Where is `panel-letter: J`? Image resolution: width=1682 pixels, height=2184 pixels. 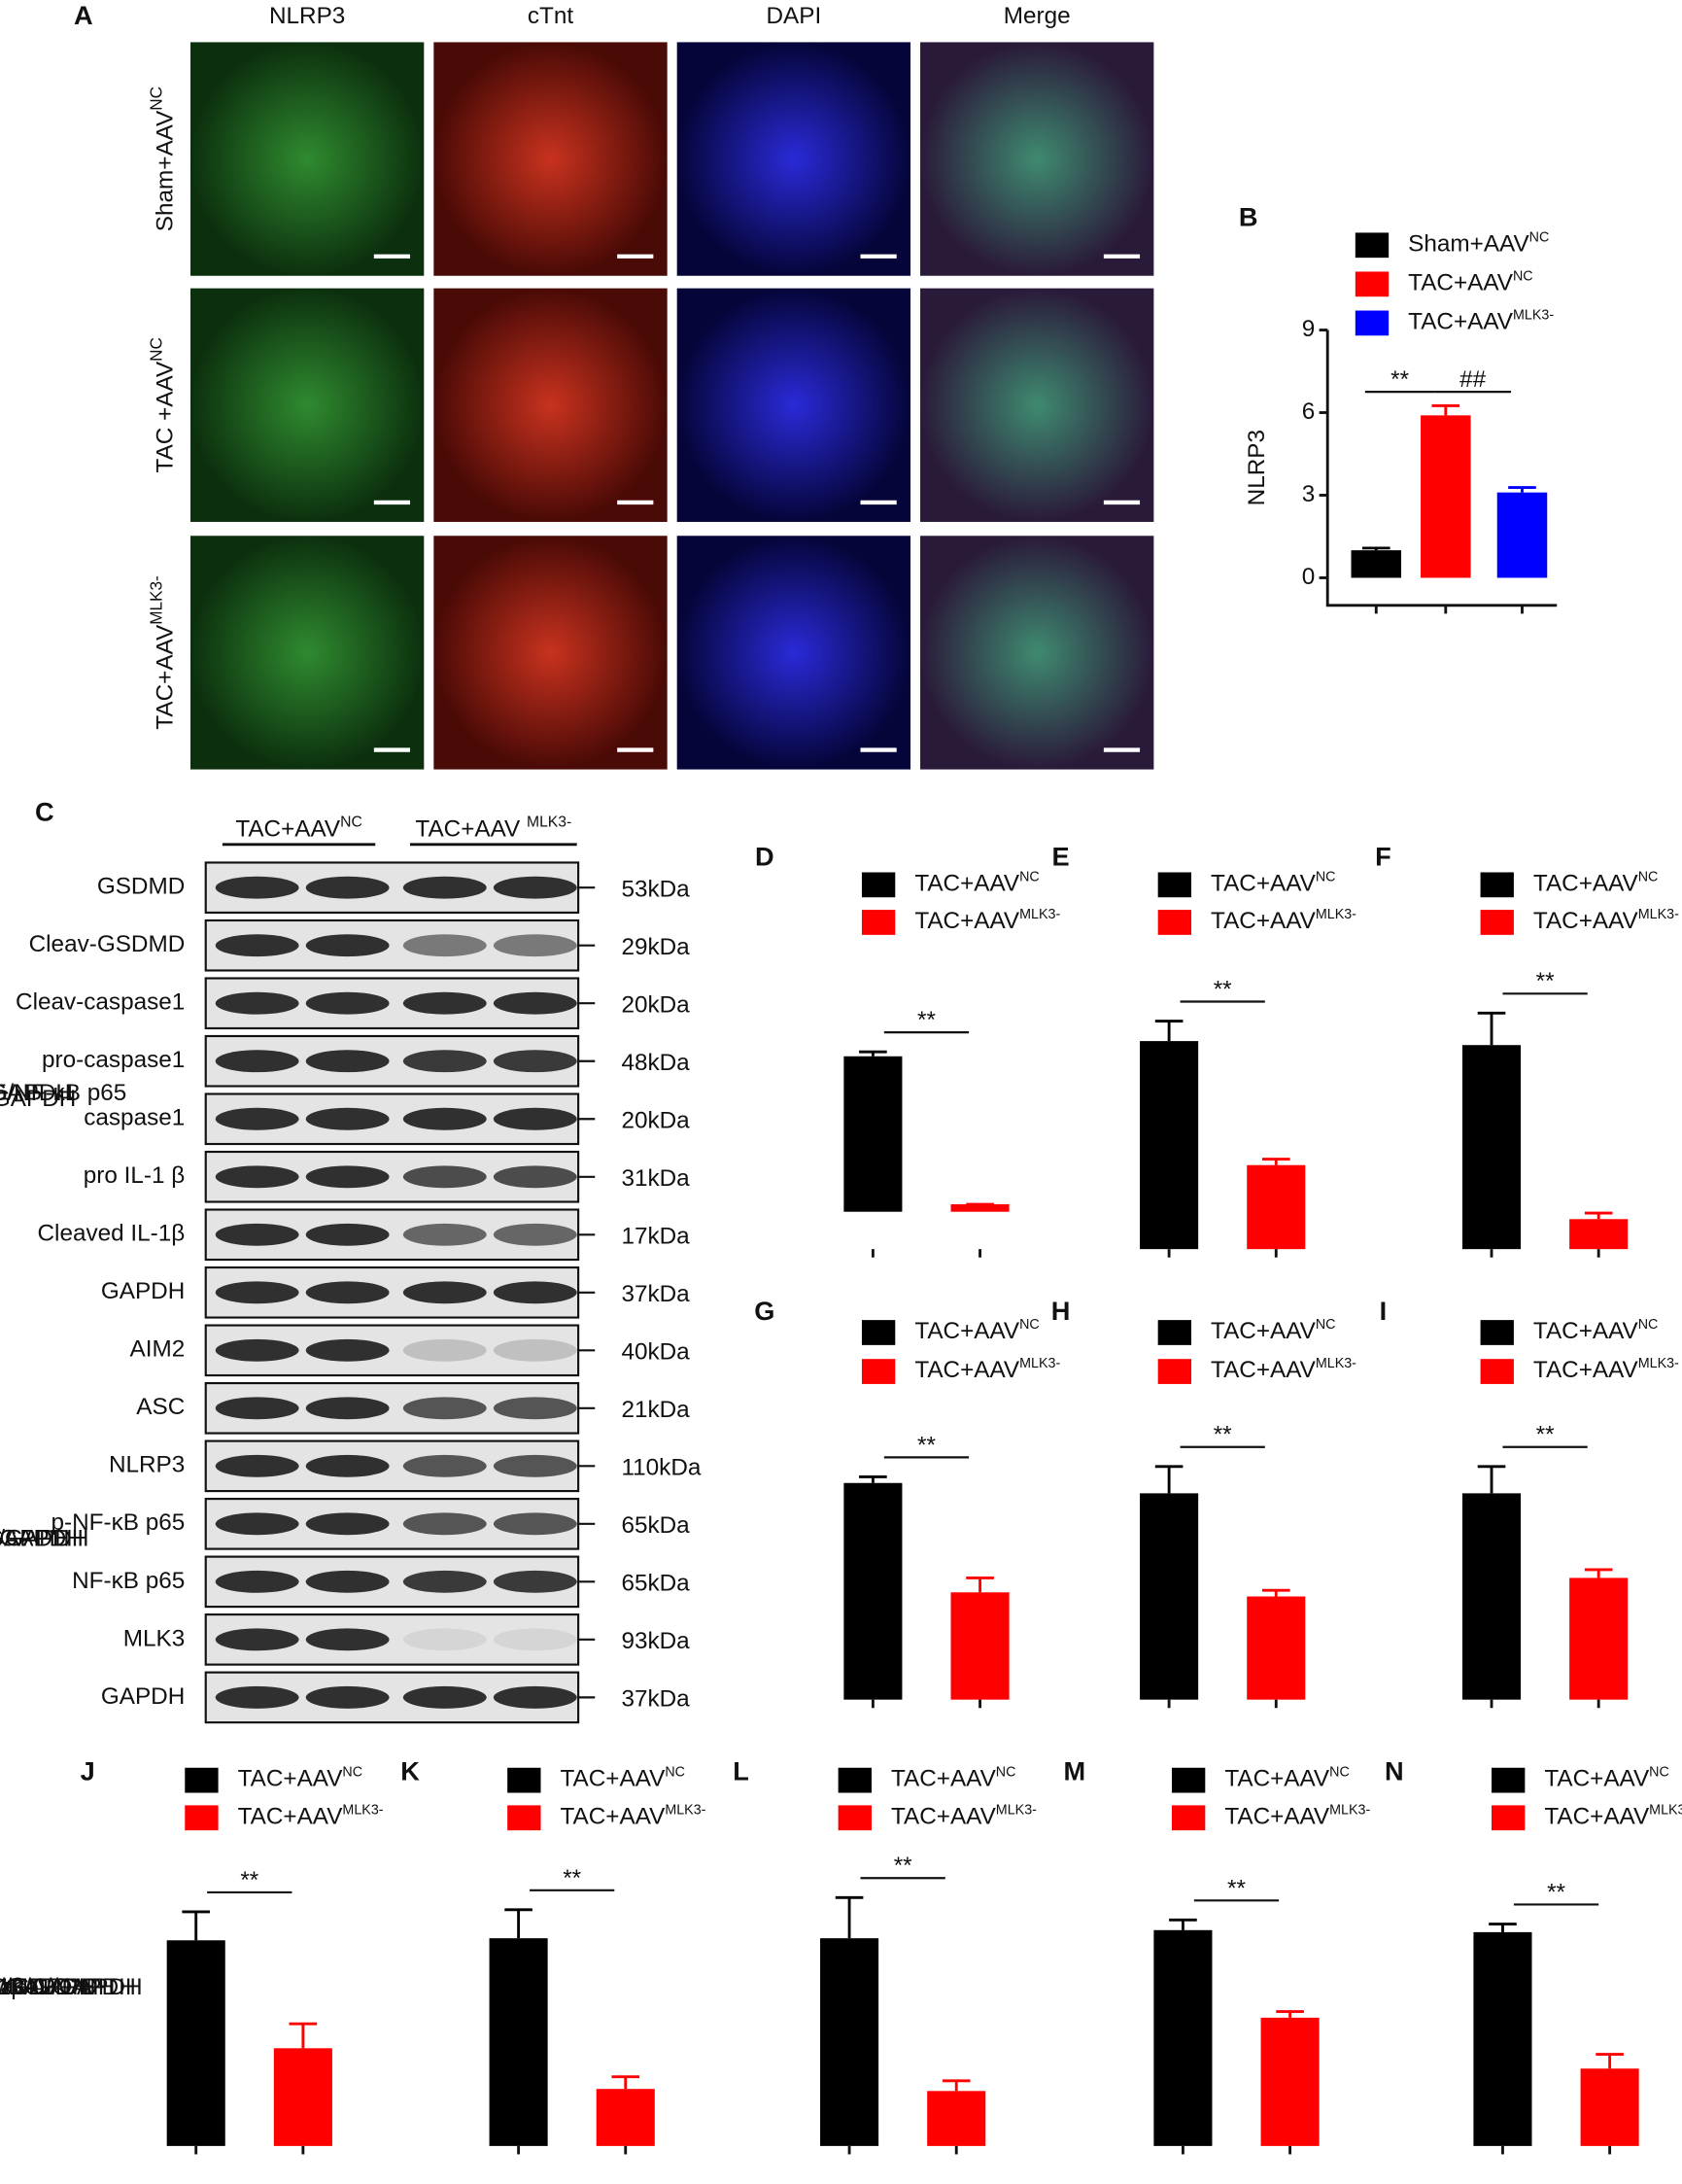 panel-letter: J is located at coordinates (88, 1771).